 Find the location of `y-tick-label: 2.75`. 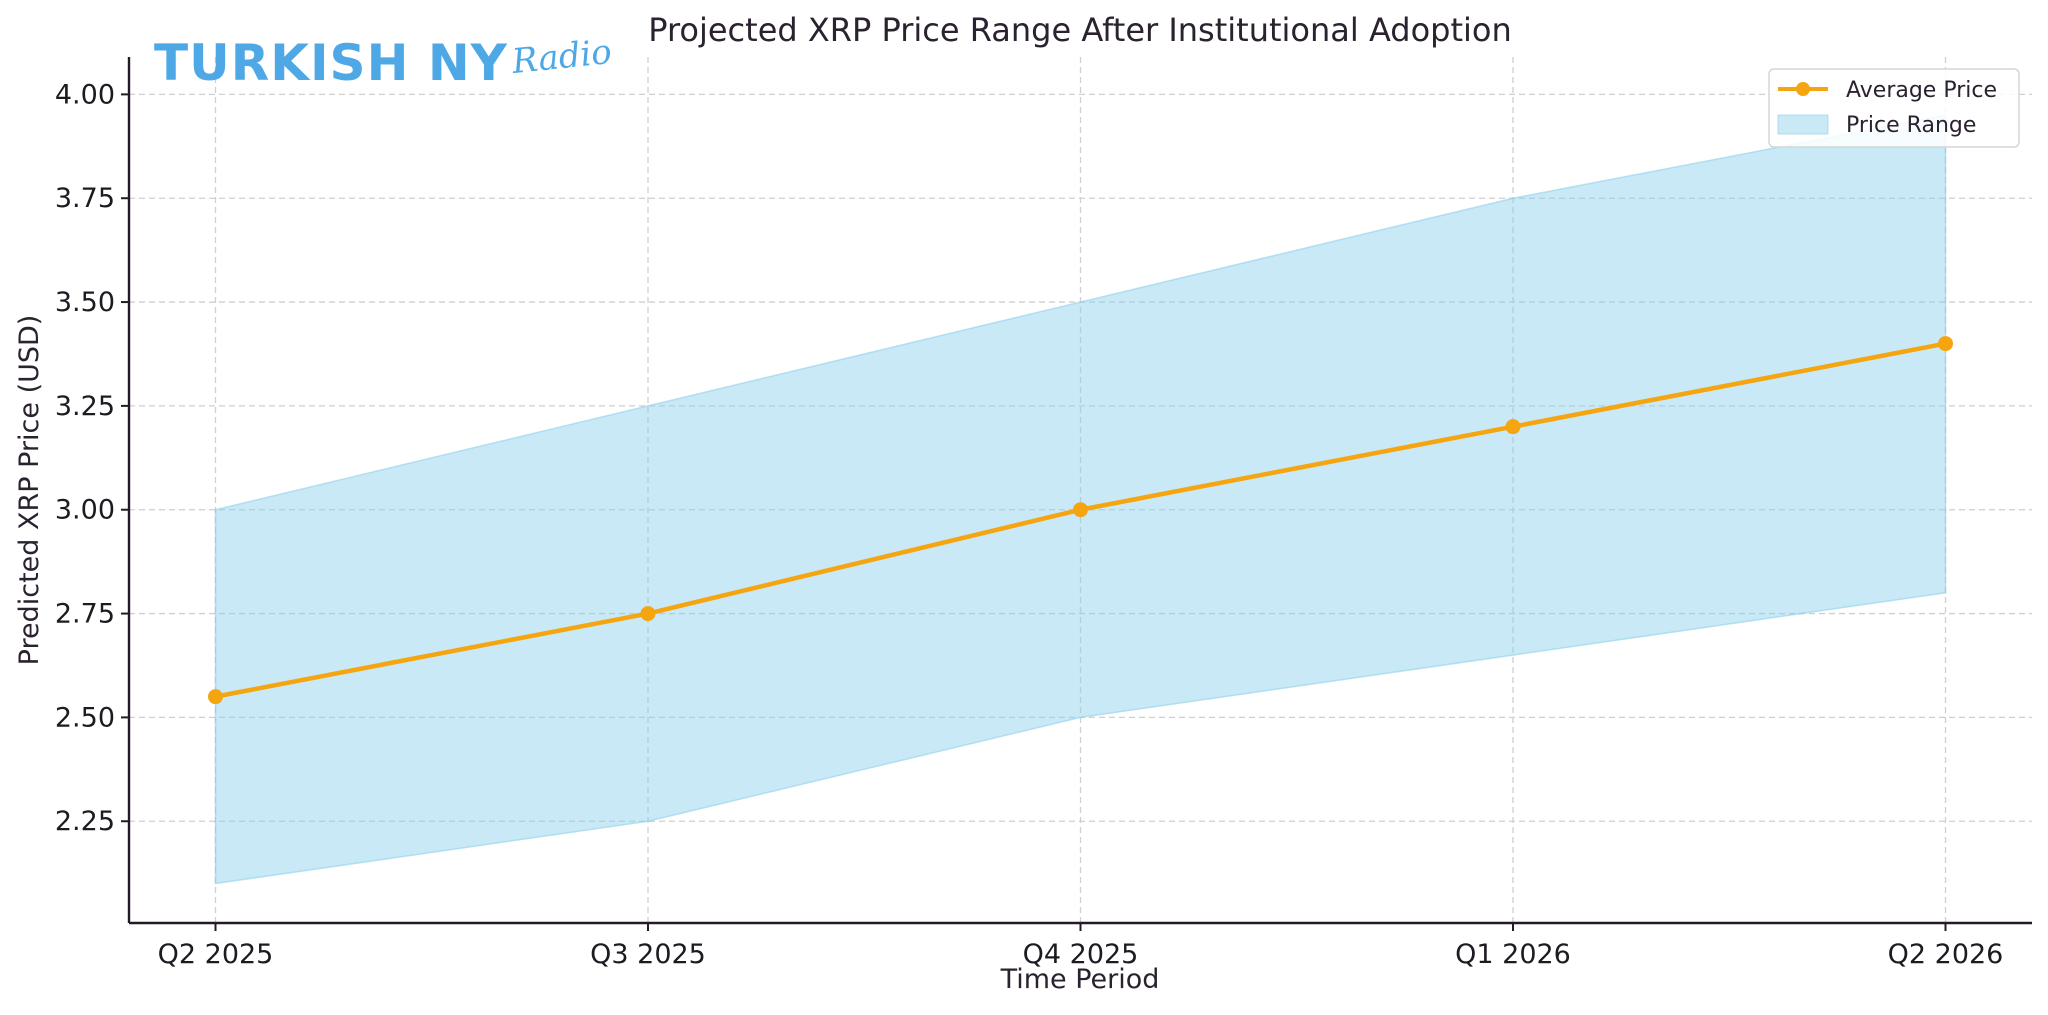

y-tick-label: 2.75 is located at coordinates (85, 614).